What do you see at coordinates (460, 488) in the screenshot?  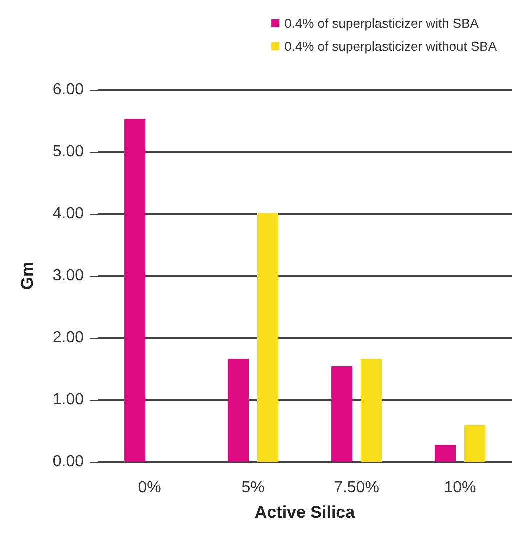 I see `x-tick-label: 10%` at bounding box center [460, 488].